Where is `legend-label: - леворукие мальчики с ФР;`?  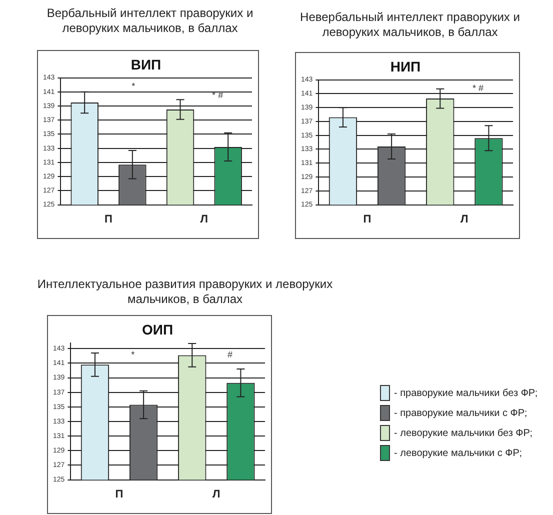 legend-label: - леворукие мальчики с ФР; is located at coordinates (458, 453).